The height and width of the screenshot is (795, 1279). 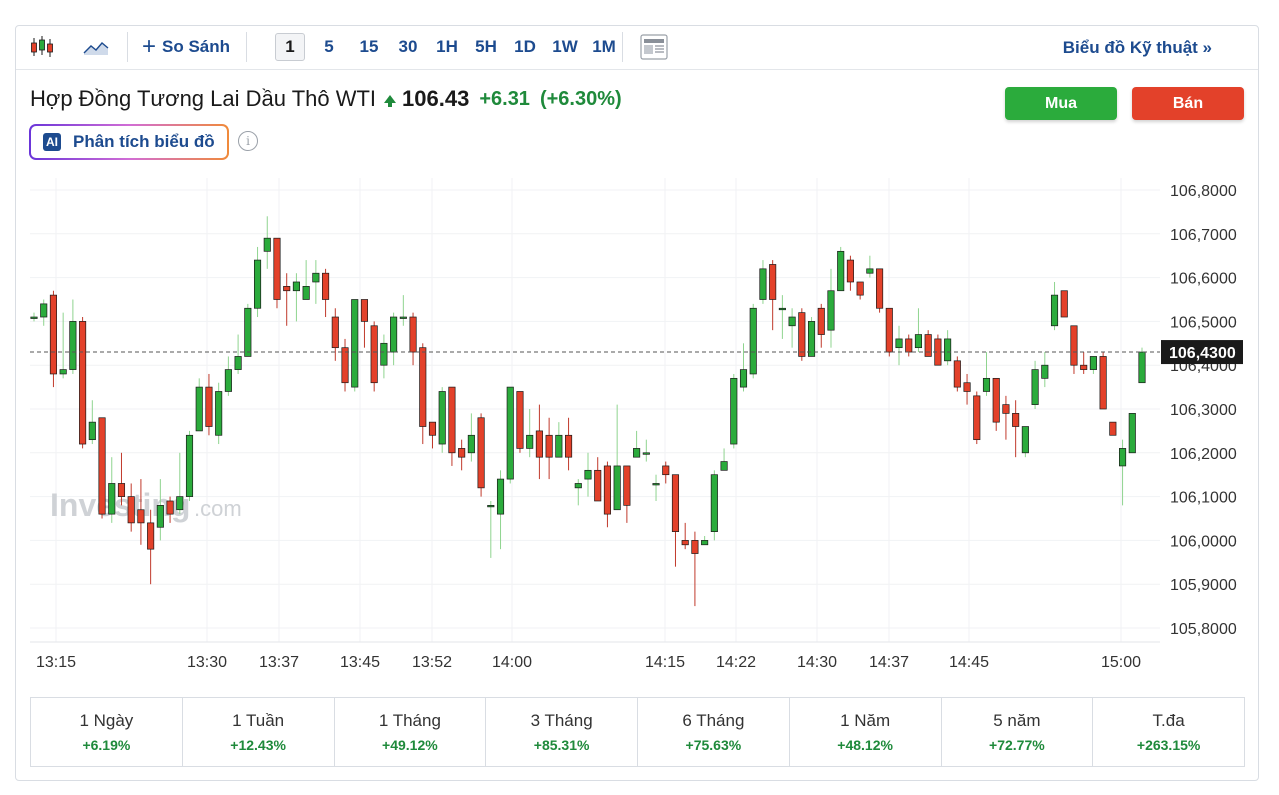 I want to click on x-axis-tick-label: 14:22, so click(x=736, y=662).